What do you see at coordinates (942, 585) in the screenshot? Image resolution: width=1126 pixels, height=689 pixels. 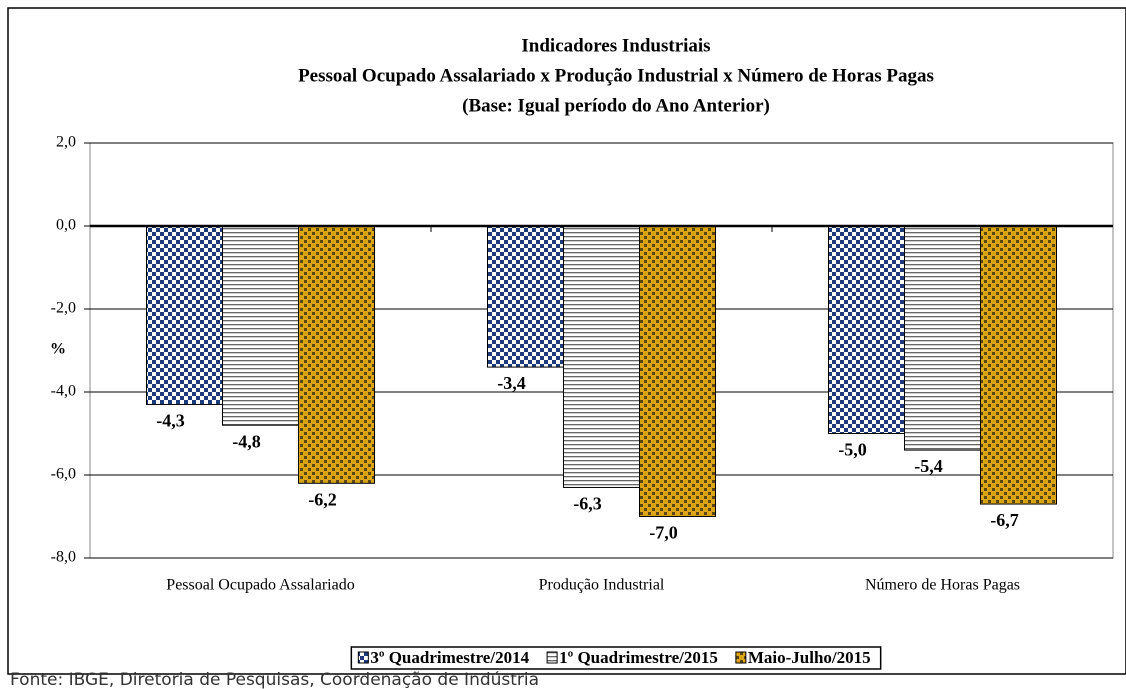 I see `x-tick-label: Número de Horas Pagas` at bounding box center [942, 585].